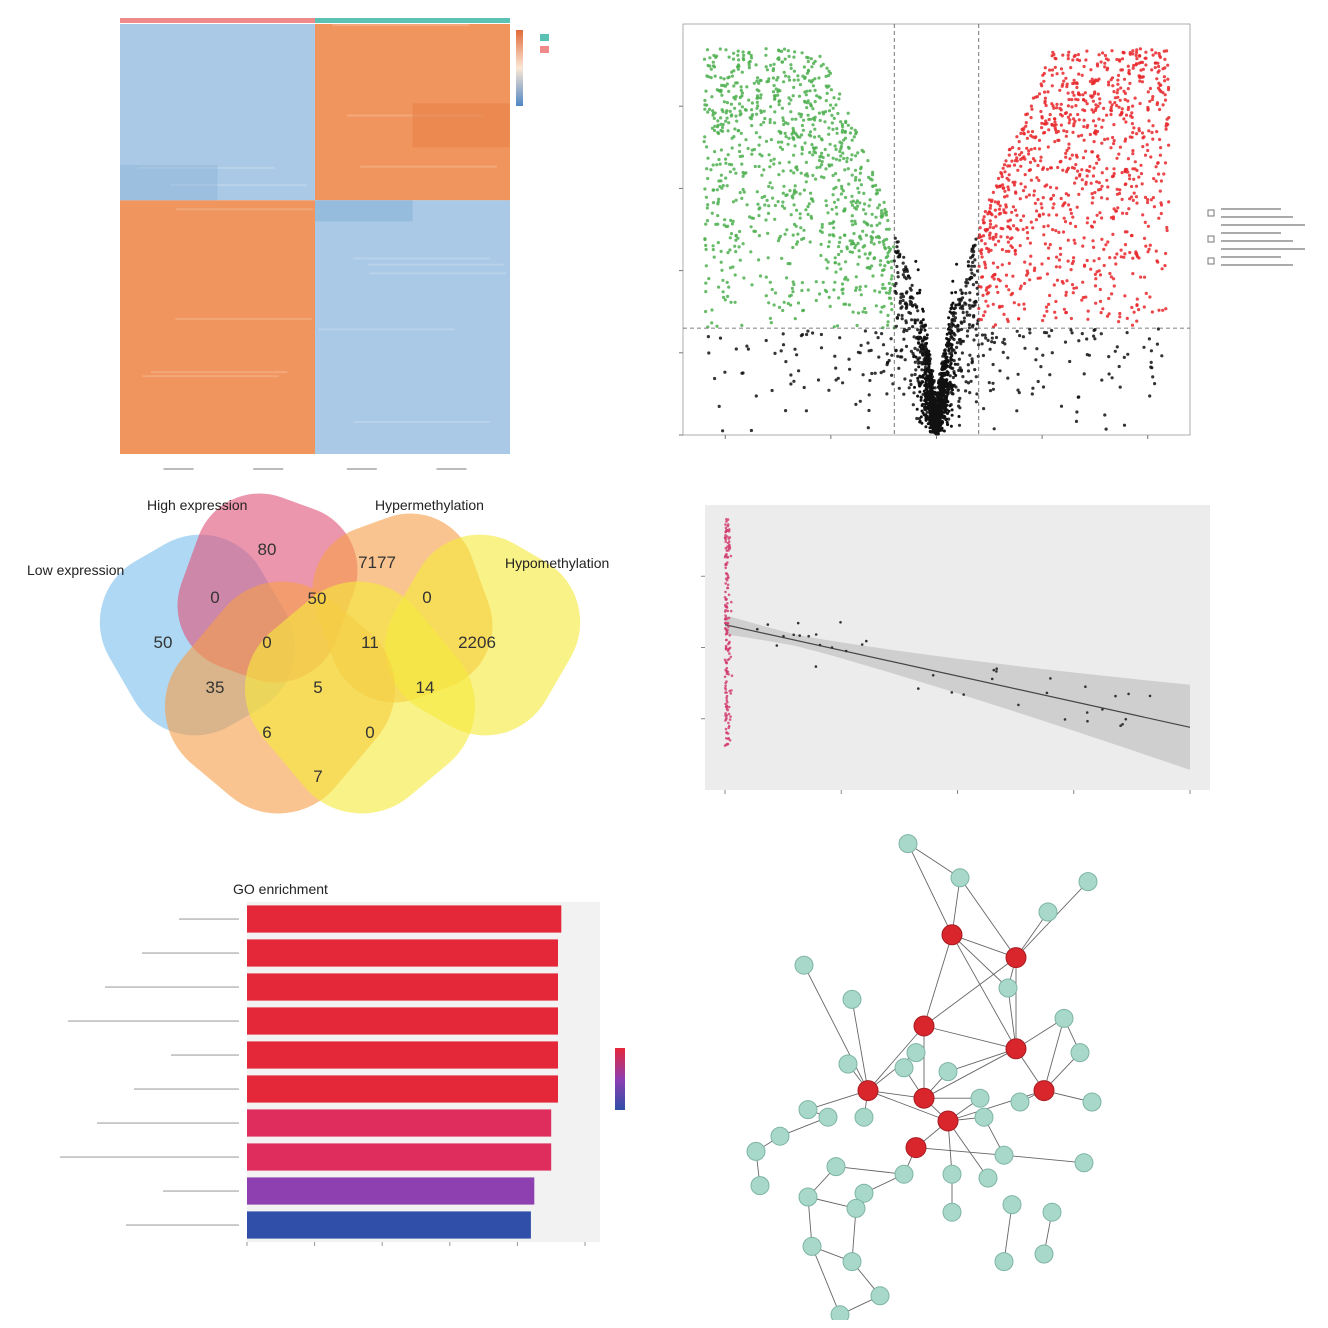 The height and width of the screenshot is (1328, 1328). I want to click on network-hub-node, so click(1044, 1091).